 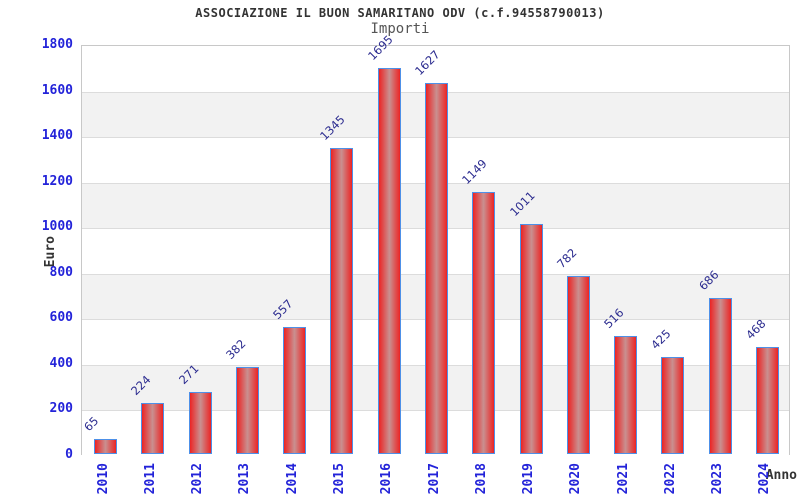 What do you see at coordinates (781, 475) in the screenshot?
I see `x-axis-title: Anno` at bounding box center [781, 475].